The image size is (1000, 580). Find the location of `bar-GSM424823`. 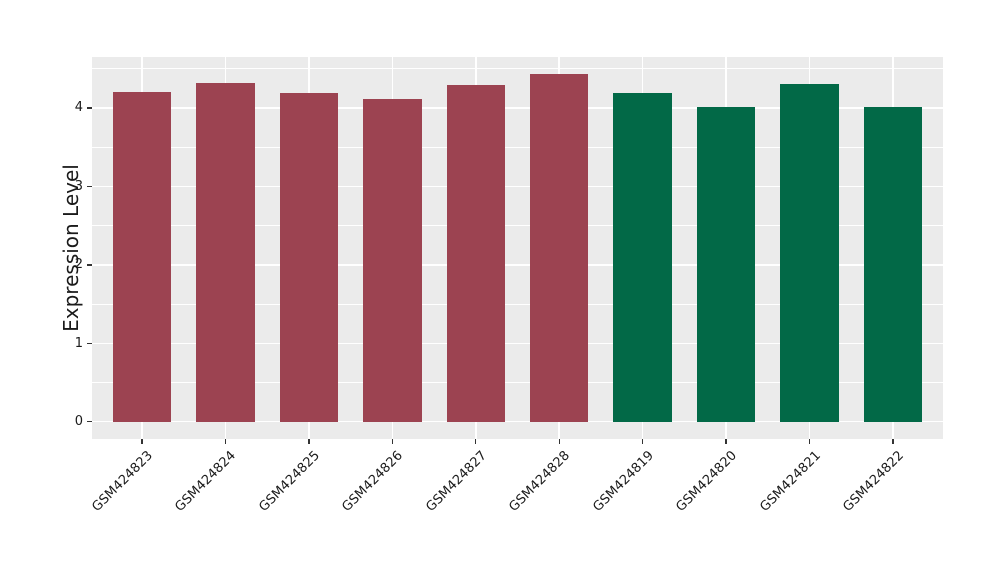

bar-GSM424823 is located at coordinates (142, 256).